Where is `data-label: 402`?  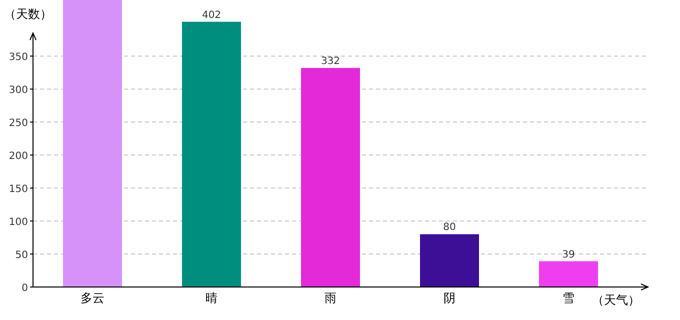 data-label: 402 is located at coordinates (212, 15).